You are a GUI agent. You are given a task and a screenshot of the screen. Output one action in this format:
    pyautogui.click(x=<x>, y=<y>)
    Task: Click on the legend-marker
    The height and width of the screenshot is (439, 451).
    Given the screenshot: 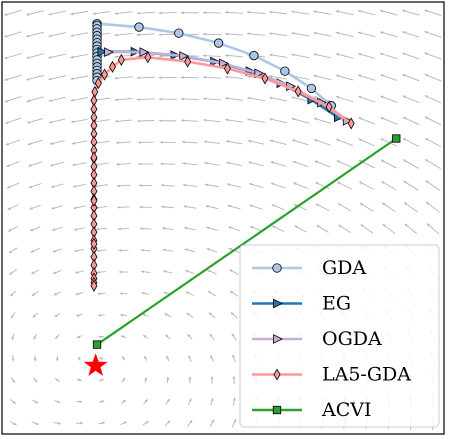 What is the action you would take?
    pyautogui.click(x=277, y=374)
    